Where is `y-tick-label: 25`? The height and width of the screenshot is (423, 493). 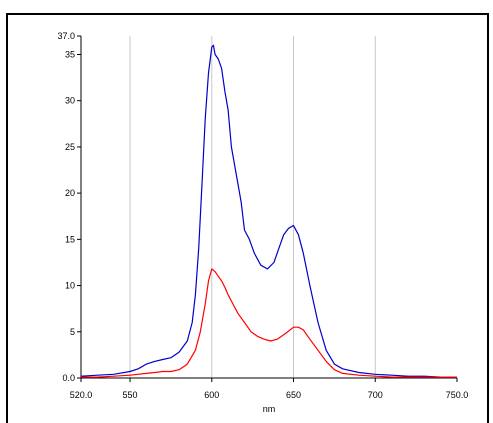 y-tick-label: 25 is located at coordinates (70, 147).